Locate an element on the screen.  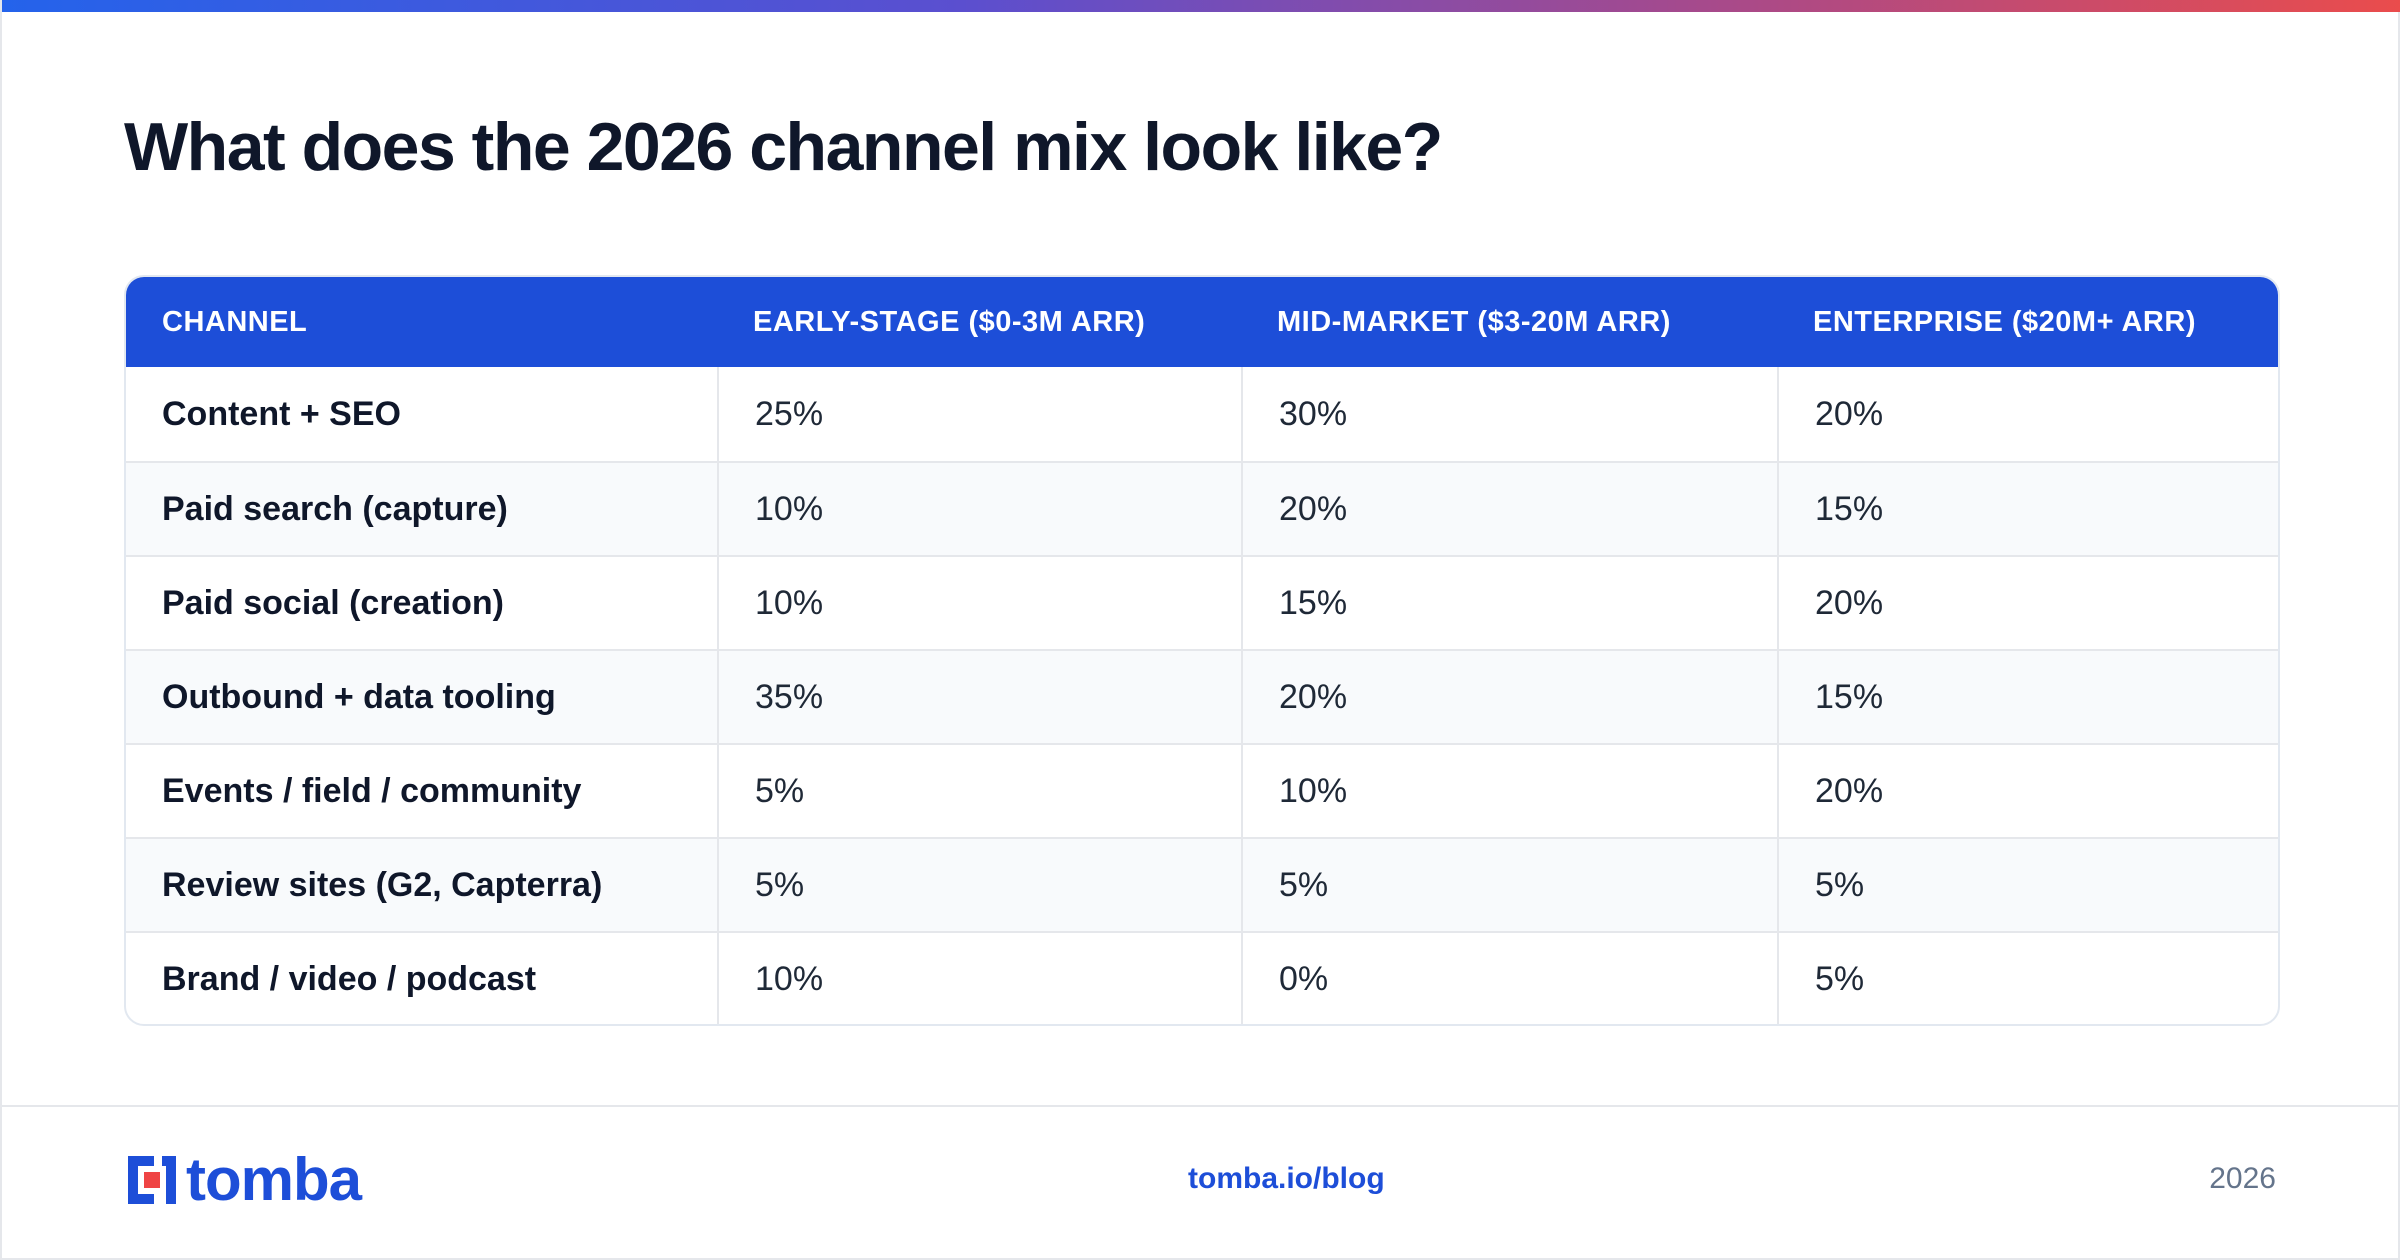
table-row: Events / field / community 5% 10% 20% is located at coordinates (1202, 790).